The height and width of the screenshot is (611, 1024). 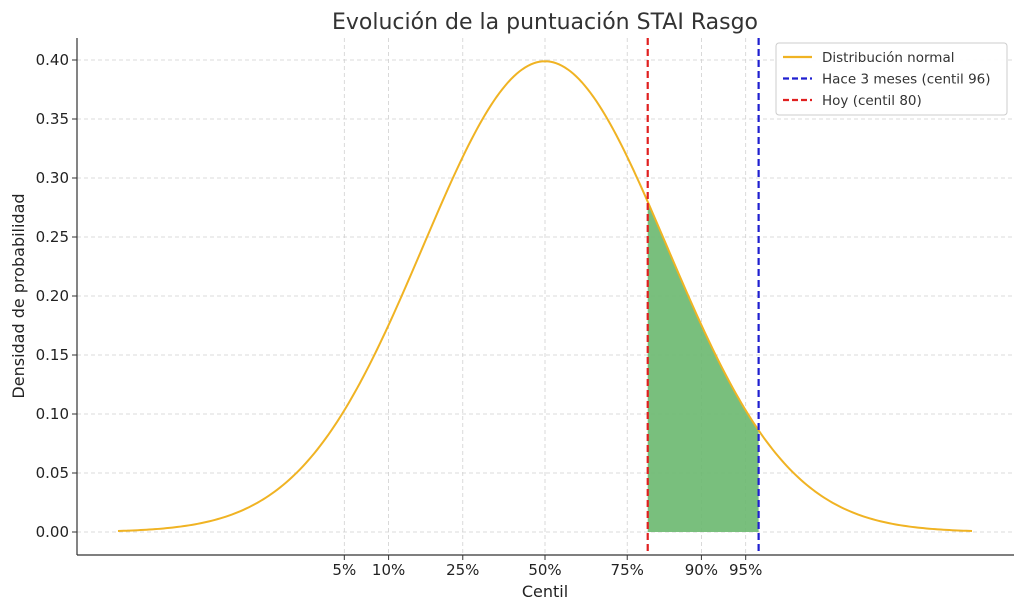 What do you see at coordinates (52, 532) in the screenshot?
I see `y-tick-label: 0.00` at bounding box center [52, 532].